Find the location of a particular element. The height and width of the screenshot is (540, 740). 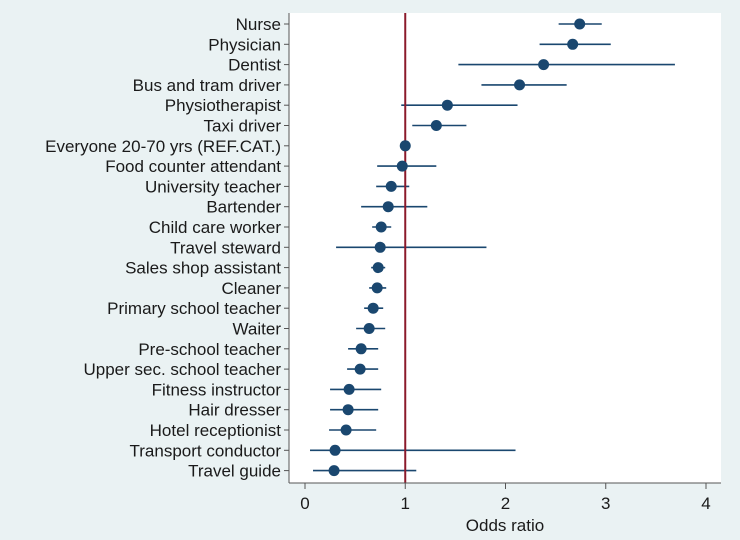

category-label: Physician is located at coordinates (244, 44).